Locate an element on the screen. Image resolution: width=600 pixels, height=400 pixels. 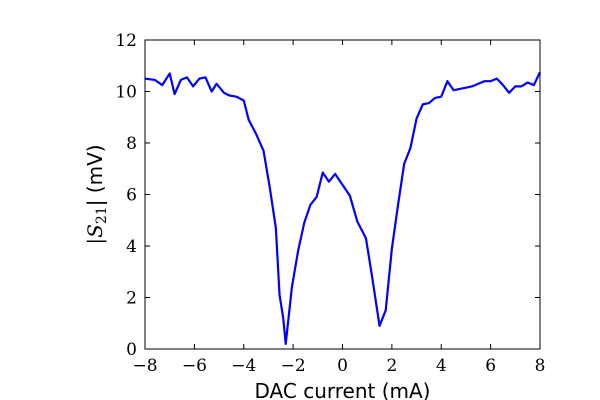
y-tick-label: 8 is located at coordinates (131, 144).